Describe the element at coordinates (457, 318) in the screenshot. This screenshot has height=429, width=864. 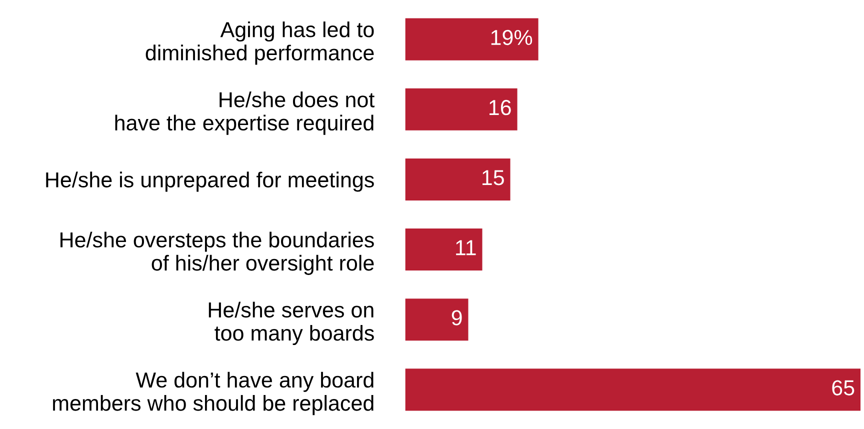
I see `data-label: 9` at that location.